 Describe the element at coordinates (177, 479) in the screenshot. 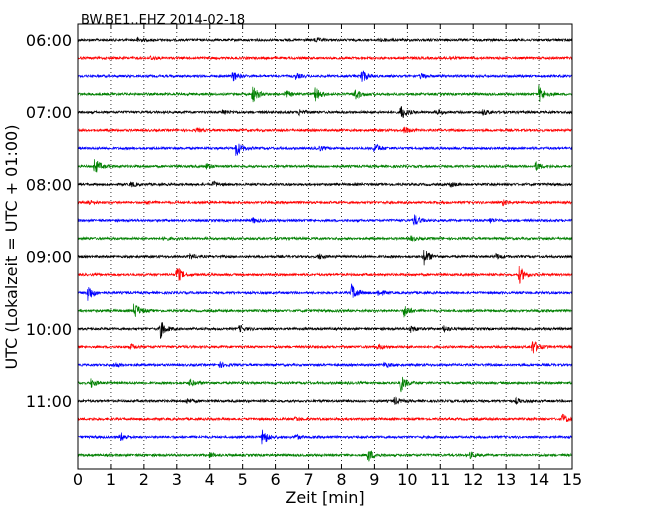

I see `x-tick-label: 3` at that location.